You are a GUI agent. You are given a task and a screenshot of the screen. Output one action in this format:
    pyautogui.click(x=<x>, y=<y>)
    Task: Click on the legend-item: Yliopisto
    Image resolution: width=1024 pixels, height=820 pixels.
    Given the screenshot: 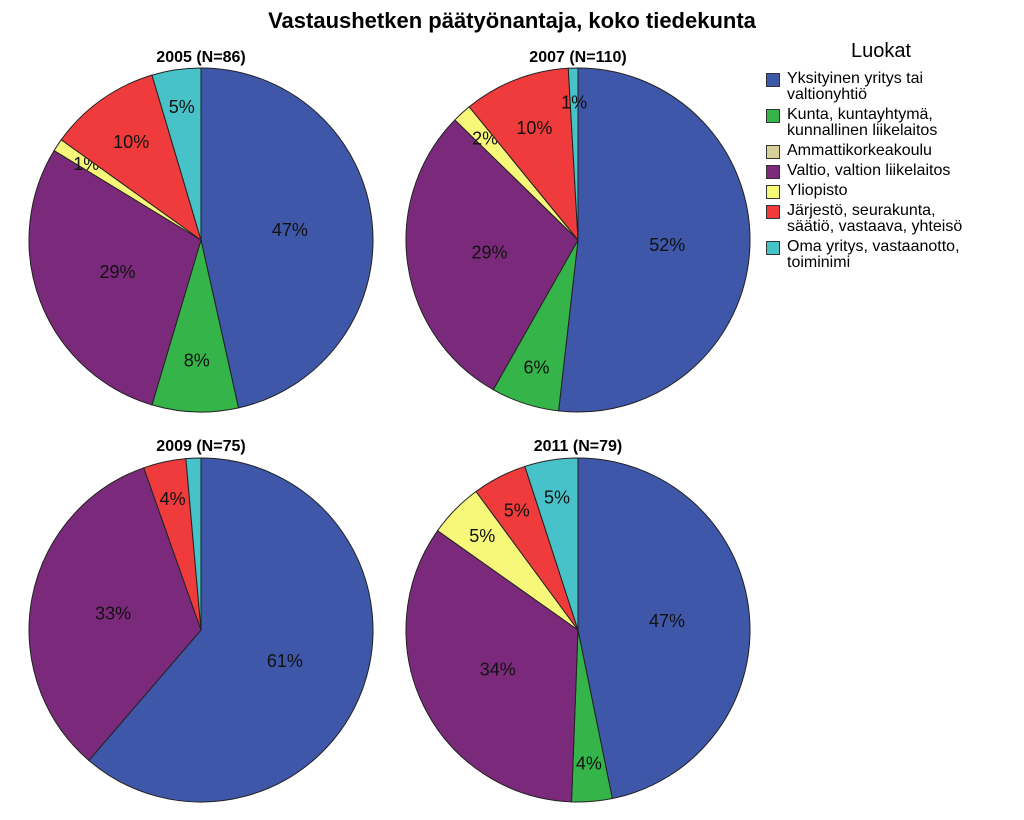 What is the action you would take?
    pyautogui.click(x=891, y=191)
    